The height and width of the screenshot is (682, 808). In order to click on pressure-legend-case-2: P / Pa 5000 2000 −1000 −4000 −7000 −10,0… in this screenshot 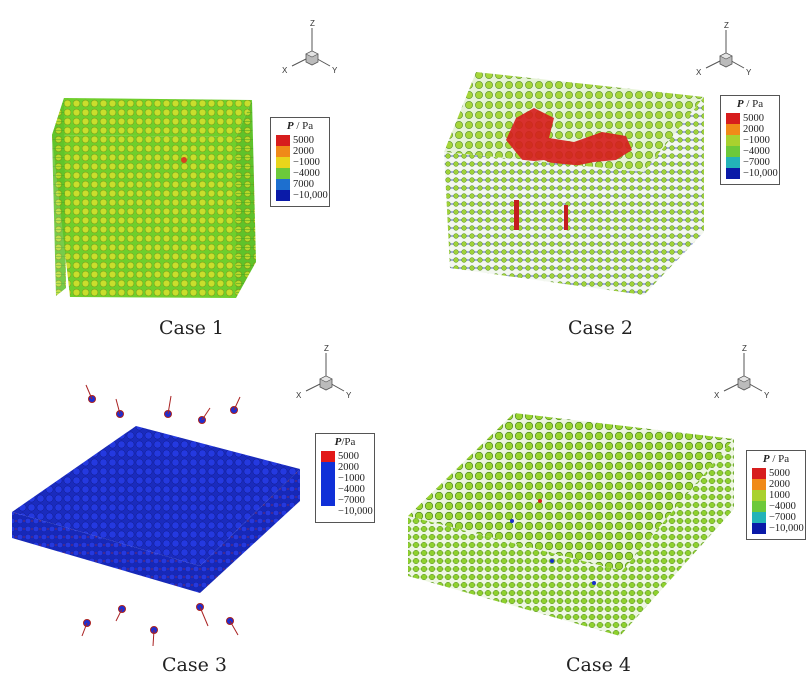, I will do `click(750, 140)`.